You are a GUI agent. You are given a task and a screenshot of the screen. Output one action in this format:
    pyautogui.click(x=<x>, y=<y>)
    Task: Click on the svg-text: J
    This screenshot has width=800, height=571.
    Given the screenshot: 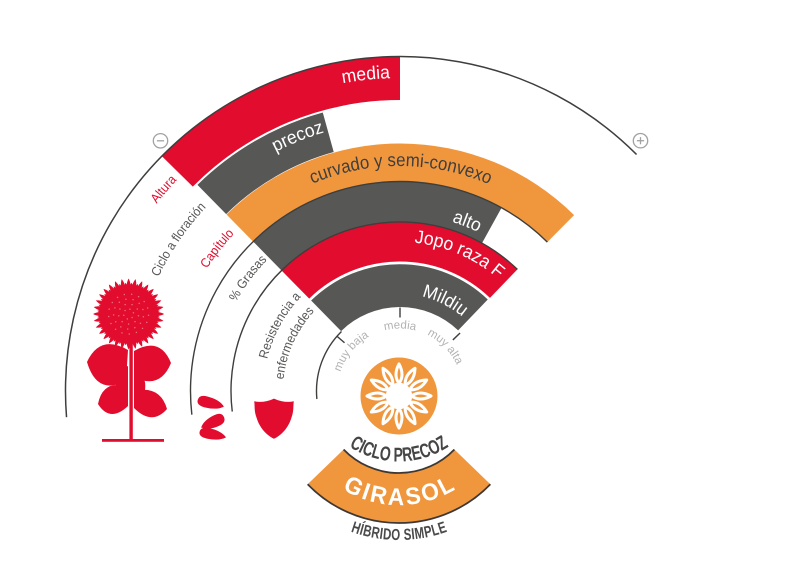 What is the action you would take?
    pyautogui.click(x=419, y=236)
    